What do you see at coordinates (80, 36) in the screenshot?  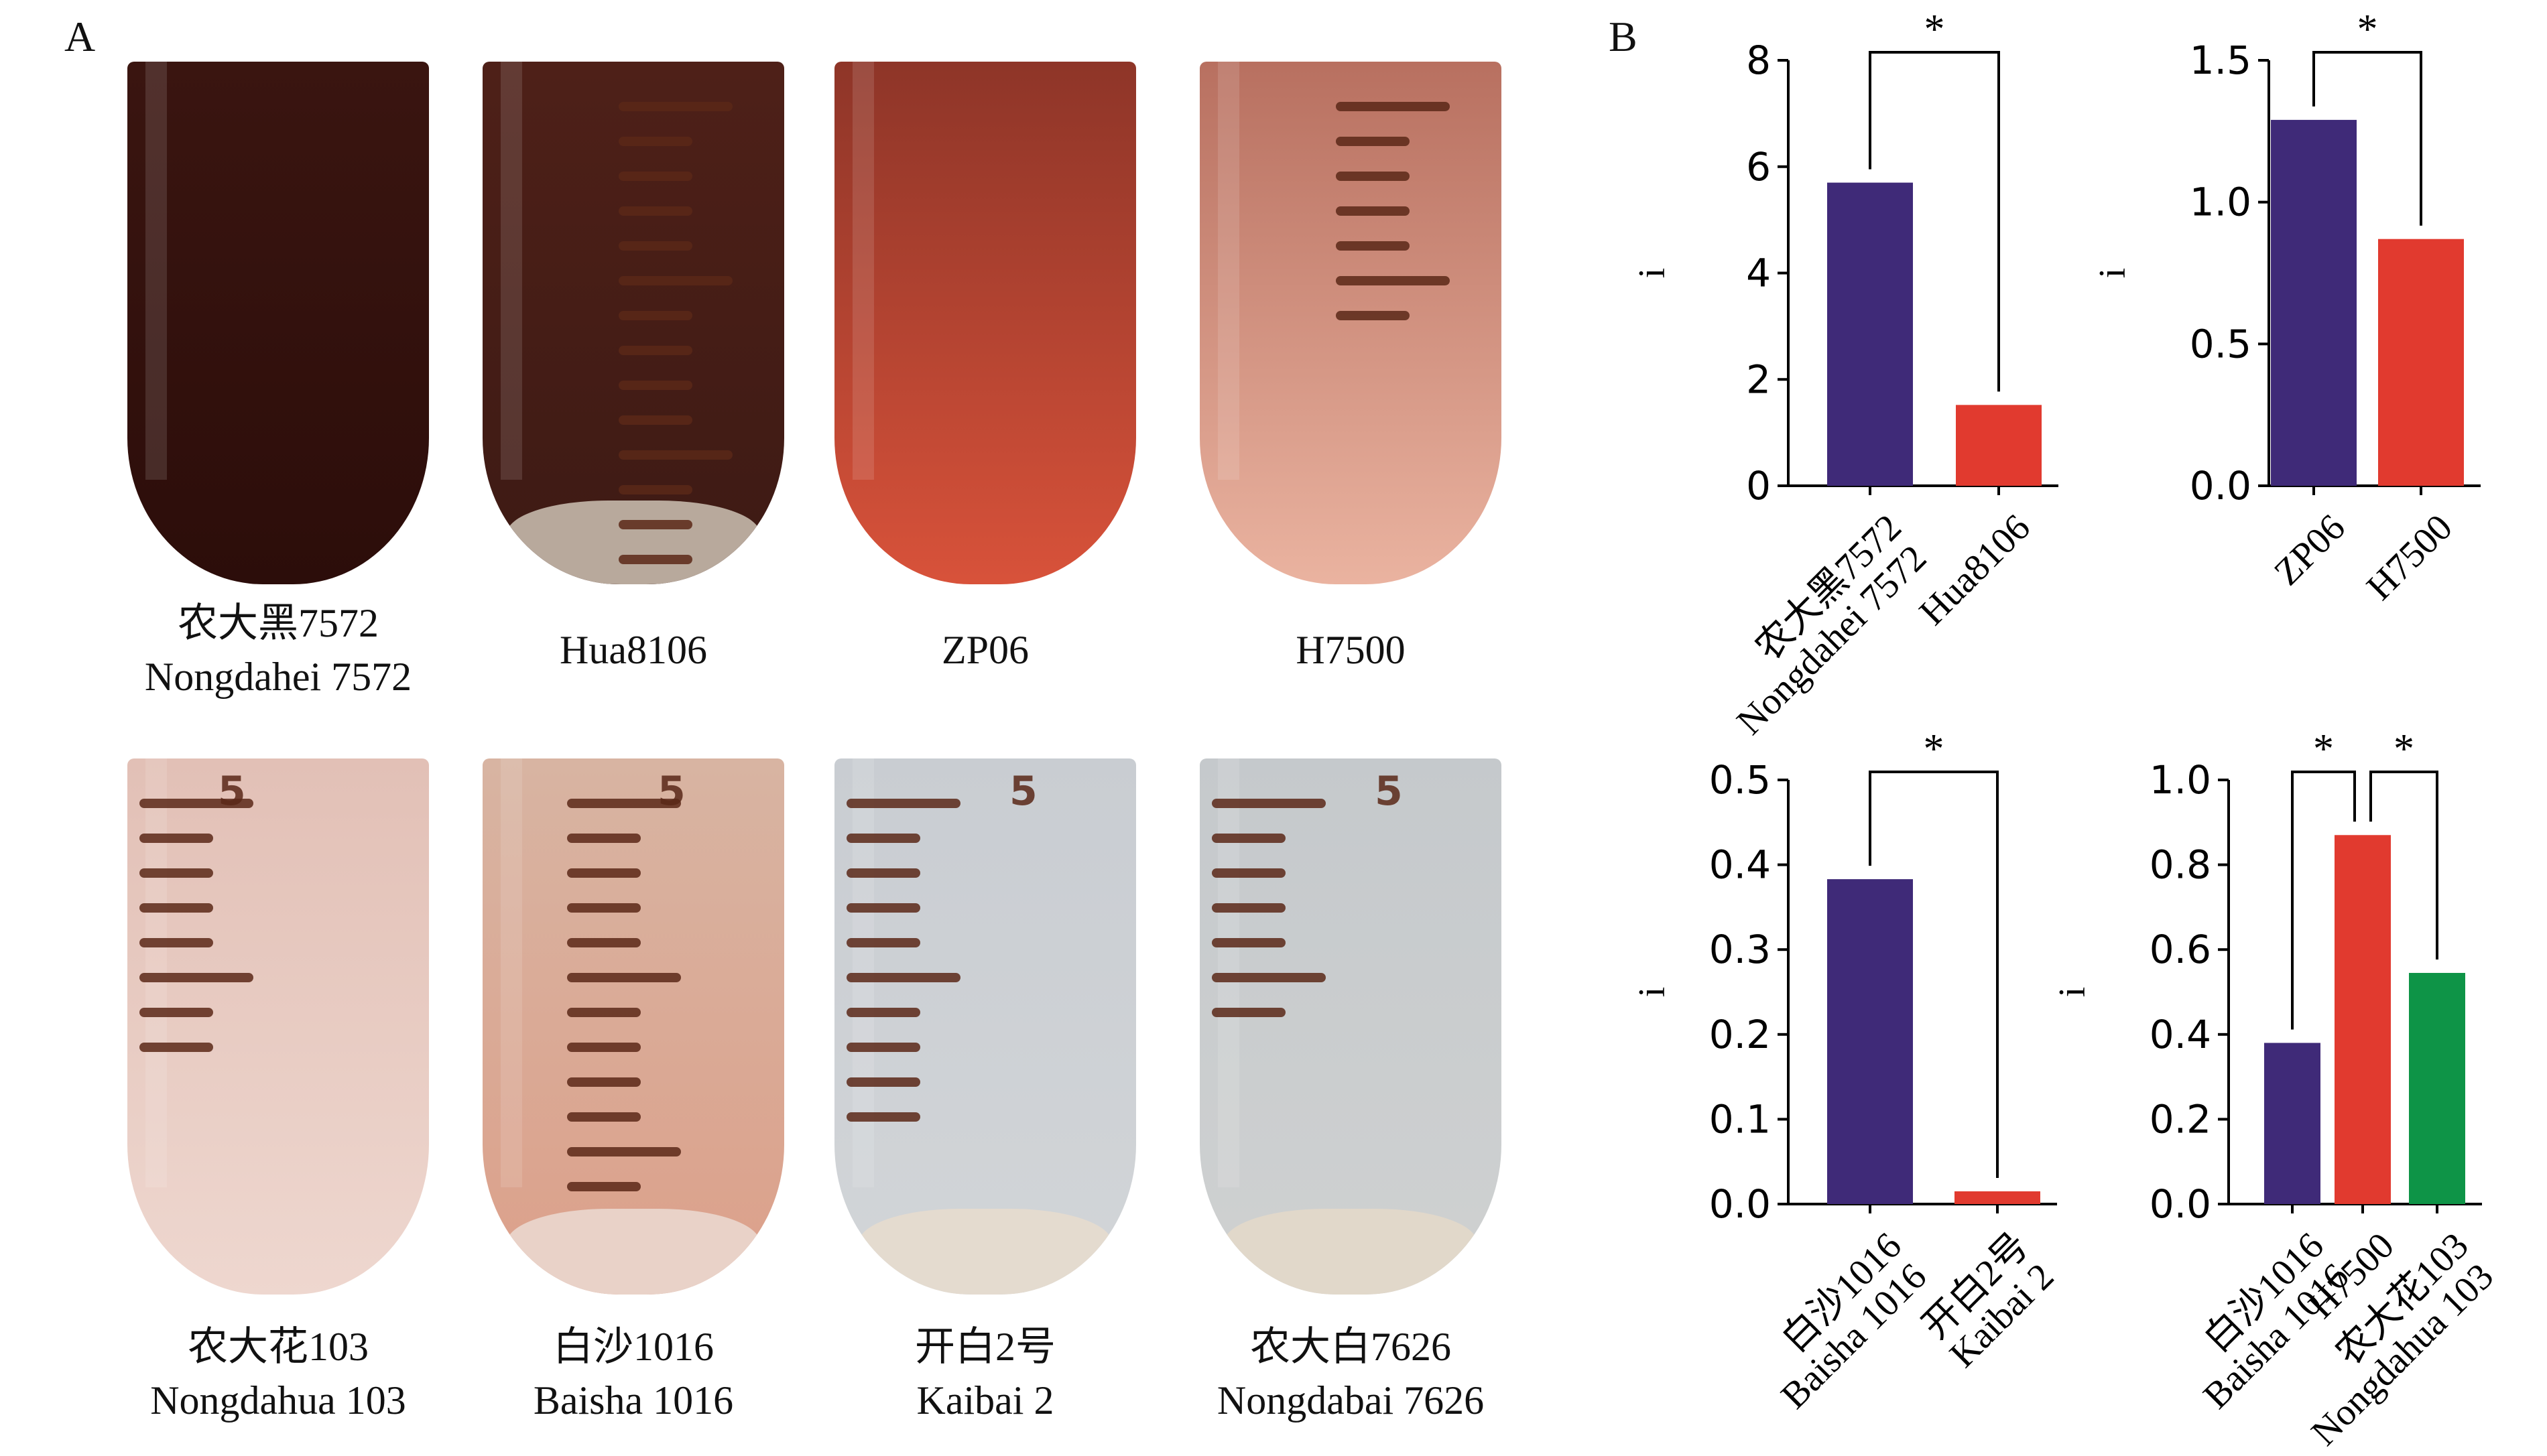 I see `panel-a-letter: A` at bounding box center [80, 36].